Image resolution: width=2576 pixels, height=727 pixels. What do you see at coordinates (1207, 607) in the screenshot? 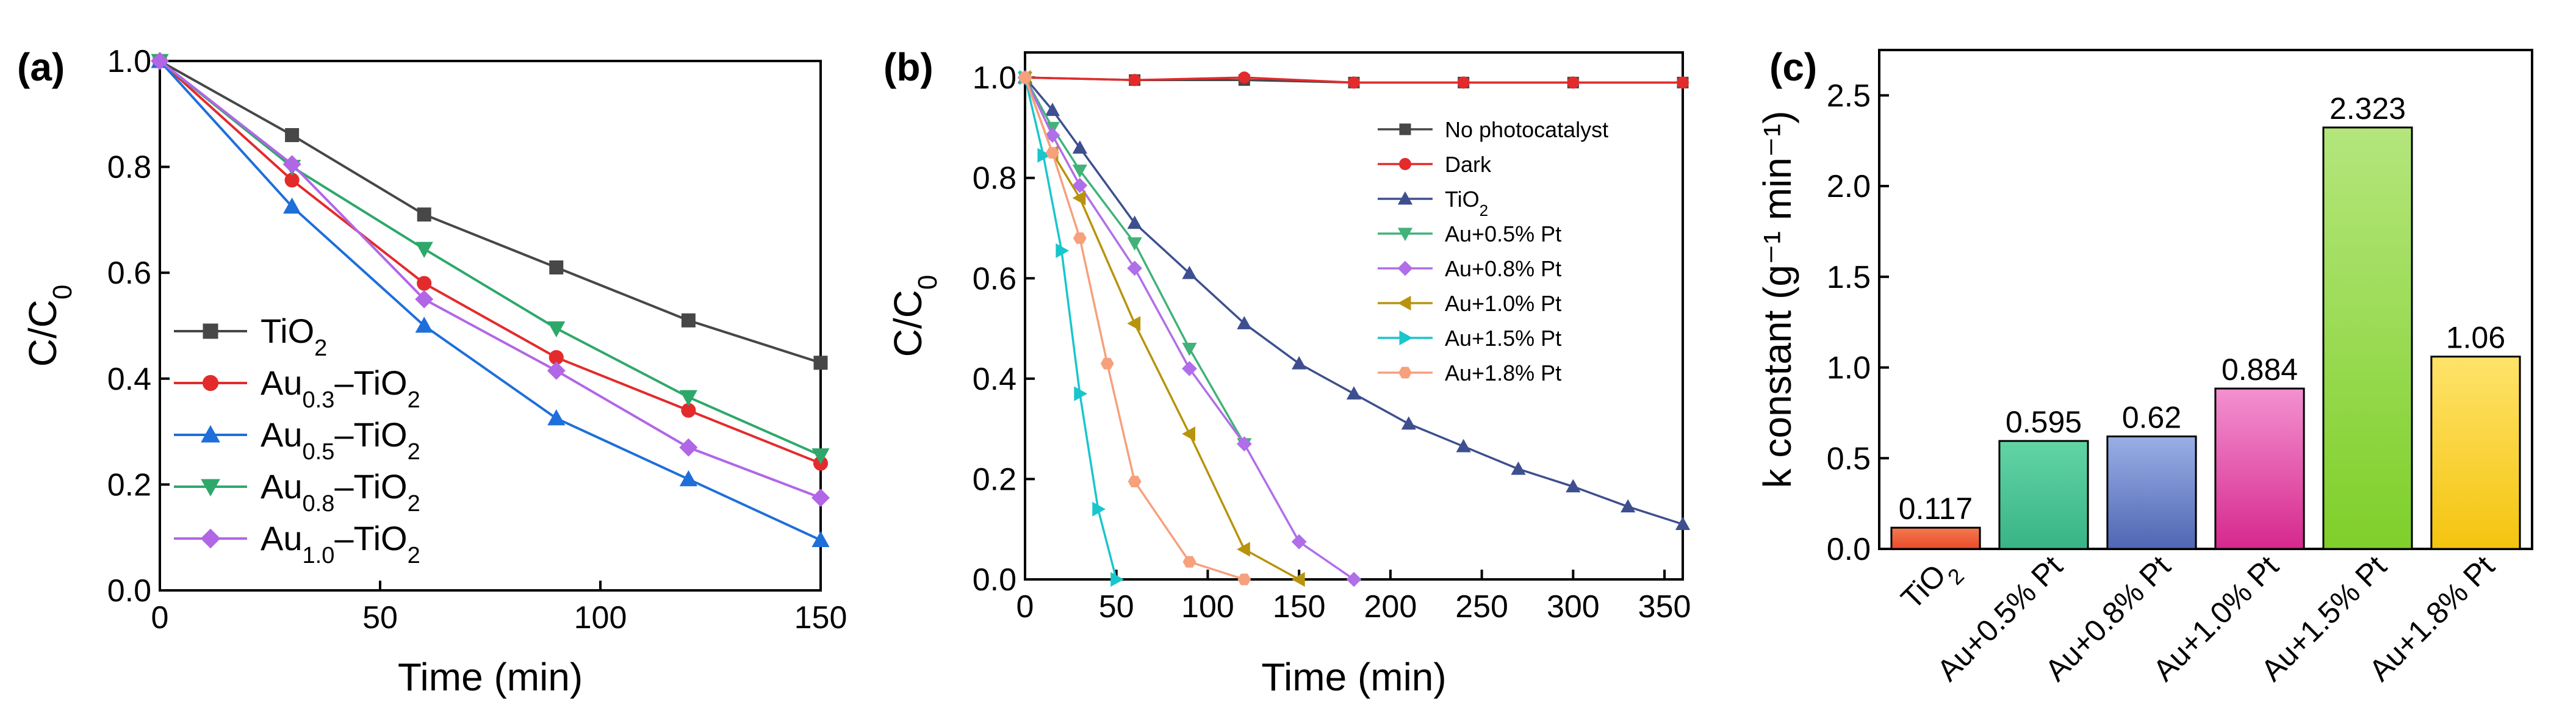
I see `x-tick-label: 100` at bounding box center [1207, 607].